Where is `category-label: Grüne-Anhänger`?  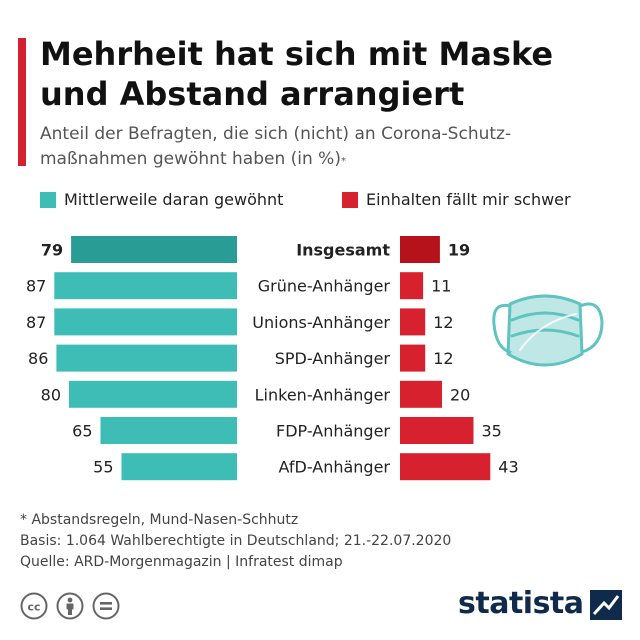 category-label: Grüne-Anhänger is located at coordinates (324, 286).